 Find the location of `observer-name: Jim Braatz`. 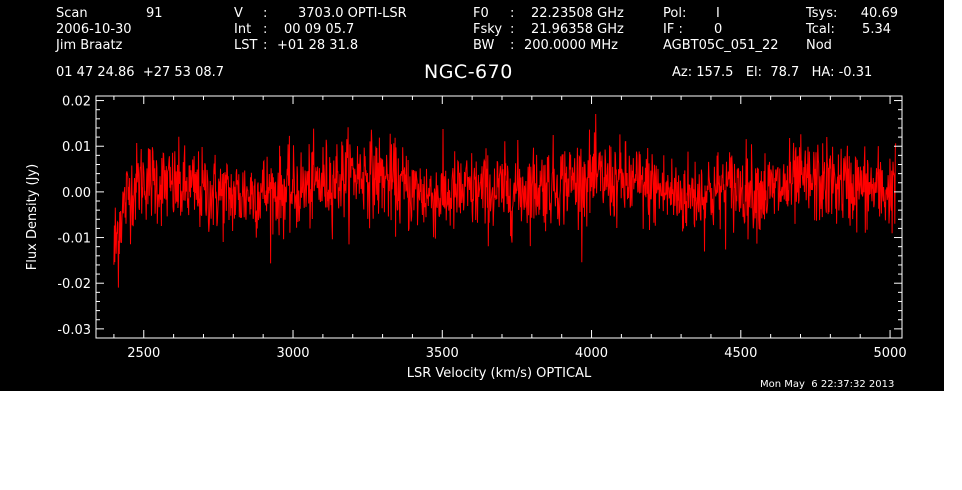

observer-name: Jim Braatz is located at coordinates (89, 45).